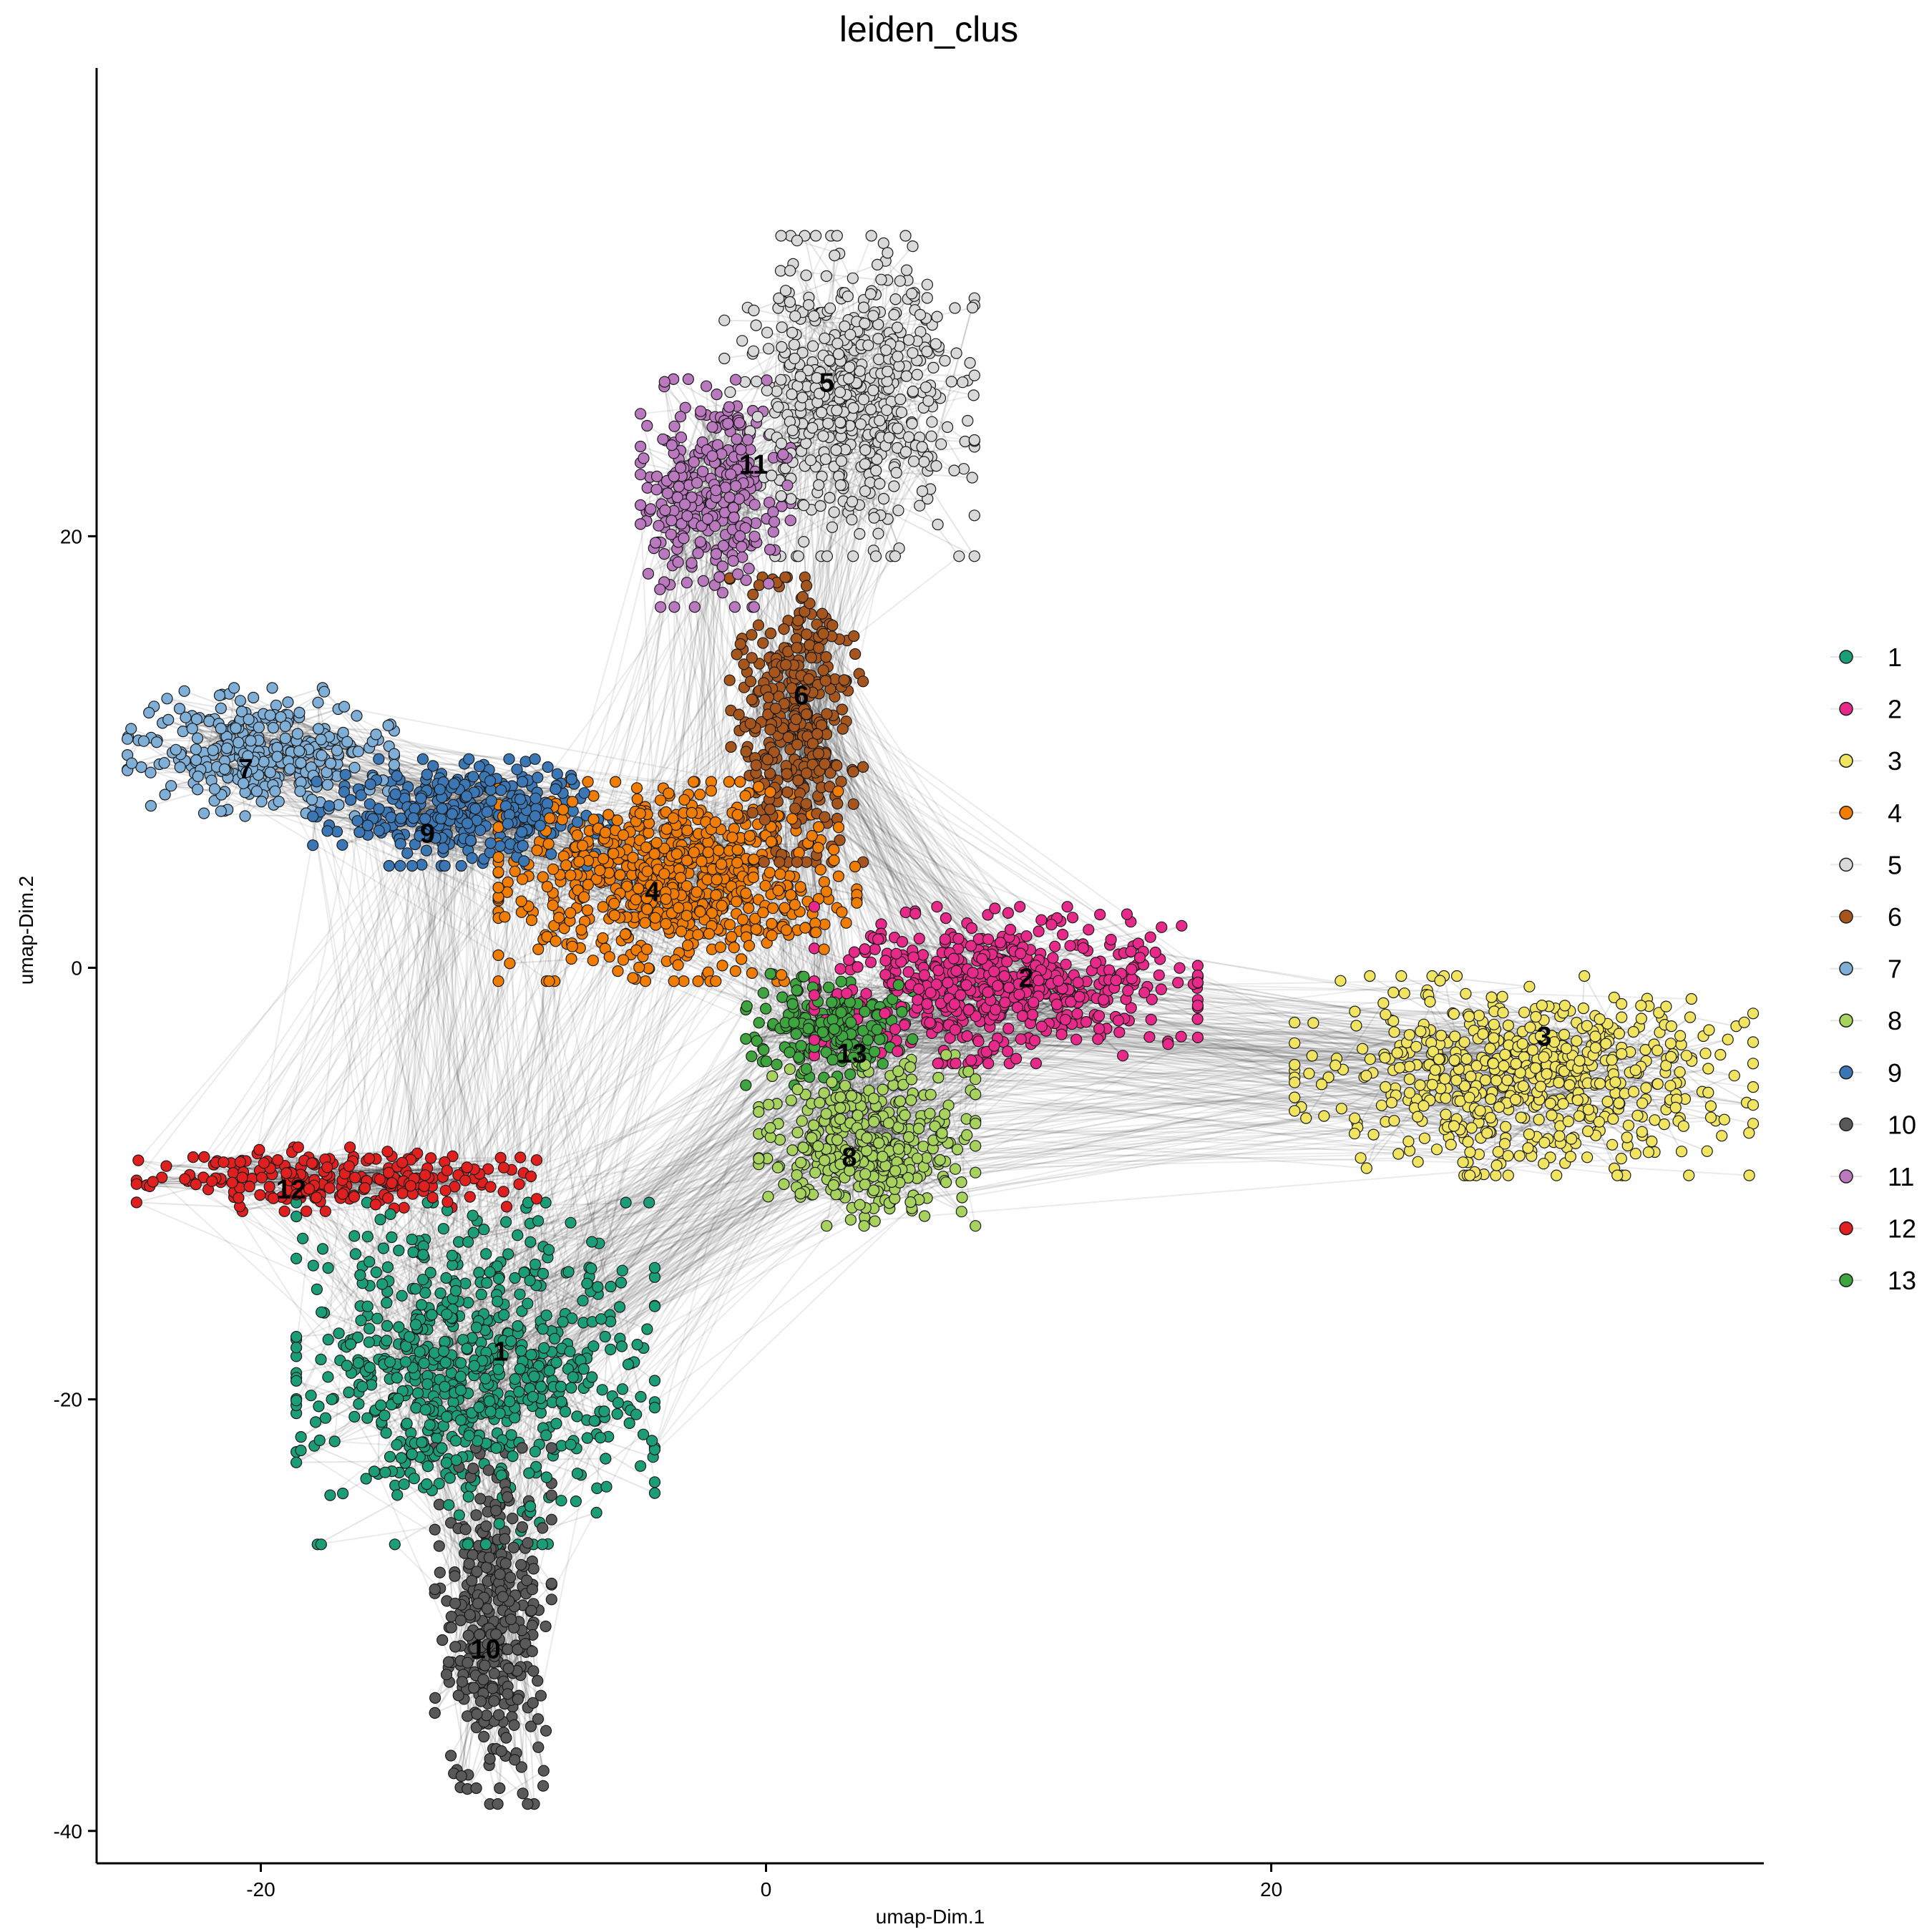  What do you see at coordinates (928, 29) in the screenshot?
I see `chart-title: leiden_clus` at bounding box center [928, 29].